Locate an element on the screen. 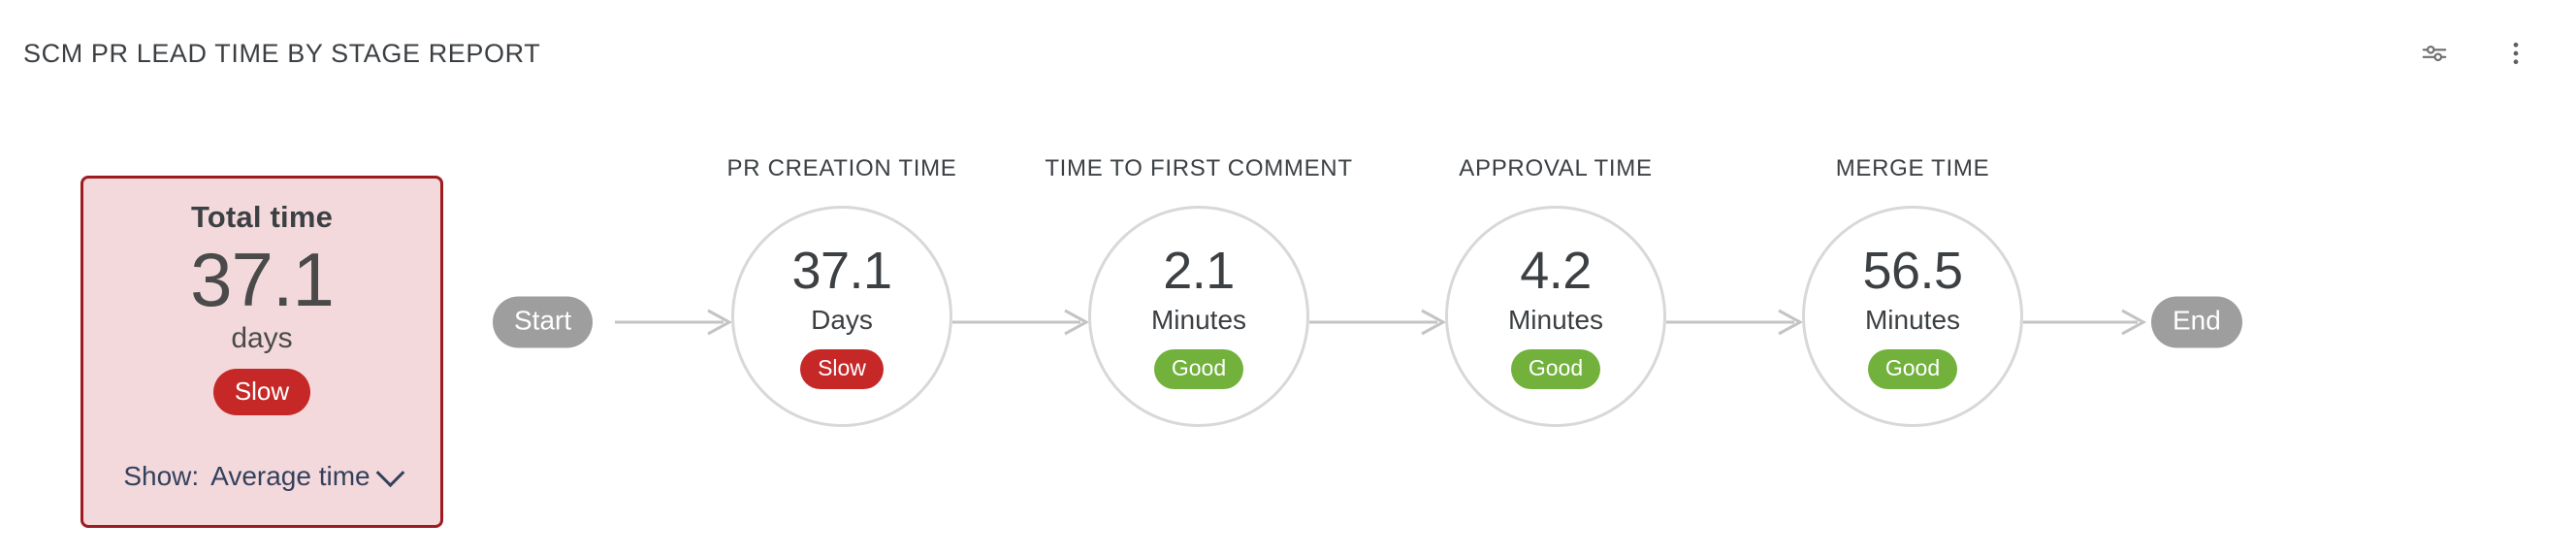  stage-circle: 37.1 Days Slow is located at coordinates (841, 316).